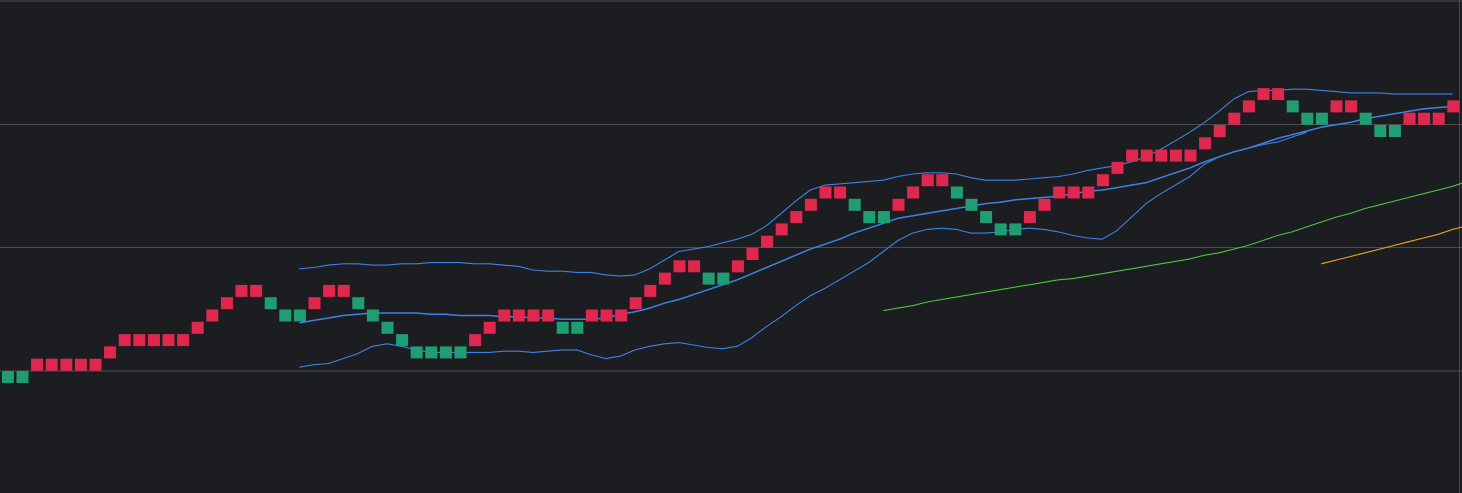 This screenshot has height=493, width=1462. I want to click on ma-fast-line, so click(1172, 247).